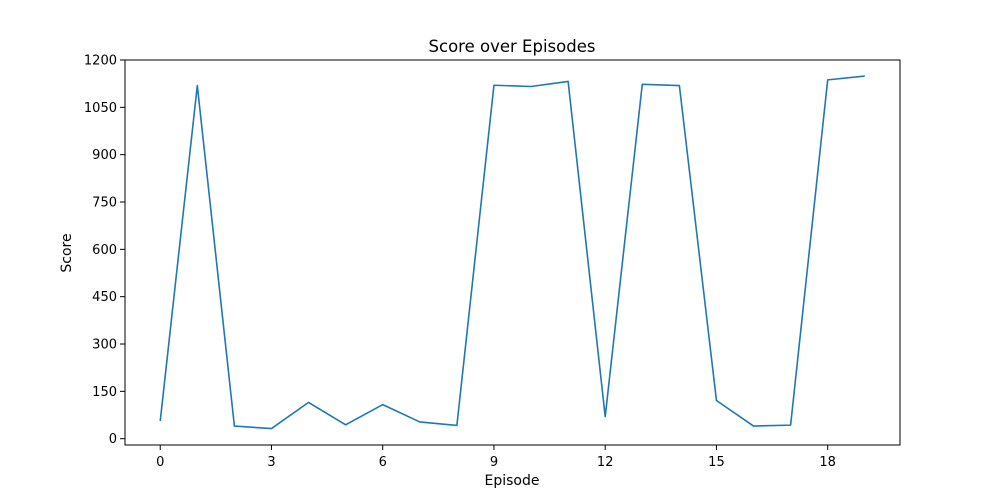  I want to click on x-tick-label: 12, so click(605, 462).